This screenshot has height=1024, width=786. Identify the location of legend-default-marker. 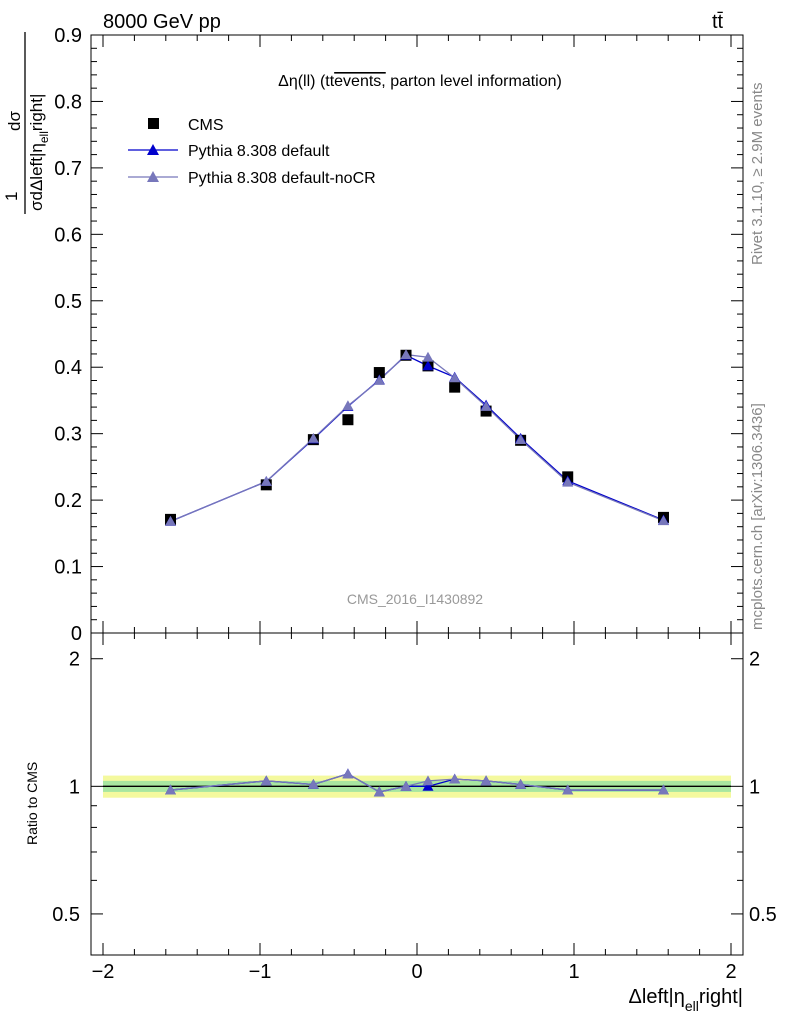
(153, 149).